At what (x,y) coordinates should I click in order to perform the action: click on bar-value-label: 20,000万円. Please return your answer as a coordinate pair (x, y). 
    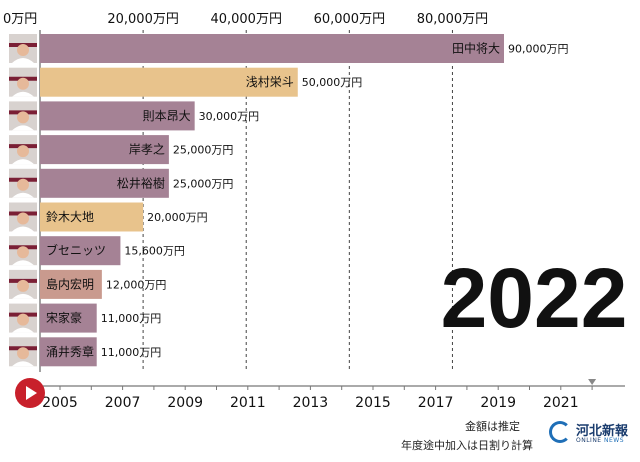
    Looking at the image, I should click on (177, 217).